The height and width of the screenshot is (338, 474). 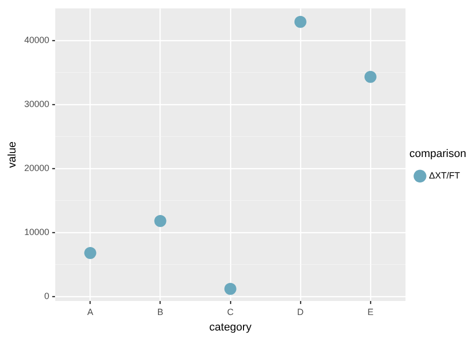 What do you see at coordinates (37, 103) in the screenshot?
I see `y-tick-label: 30000` at bounding box center [37, 103].